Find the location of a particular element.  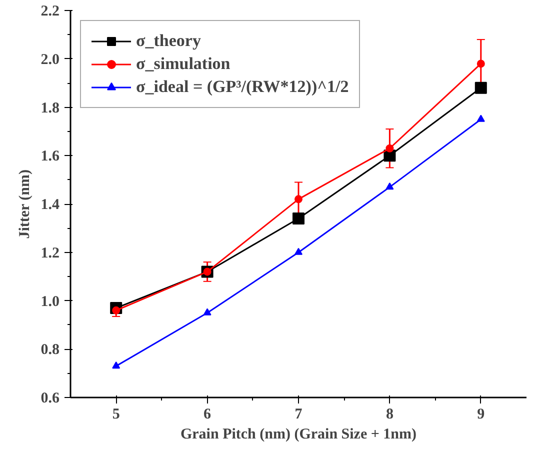

x-tick-label: 9 is located at coordinates (481, 414).